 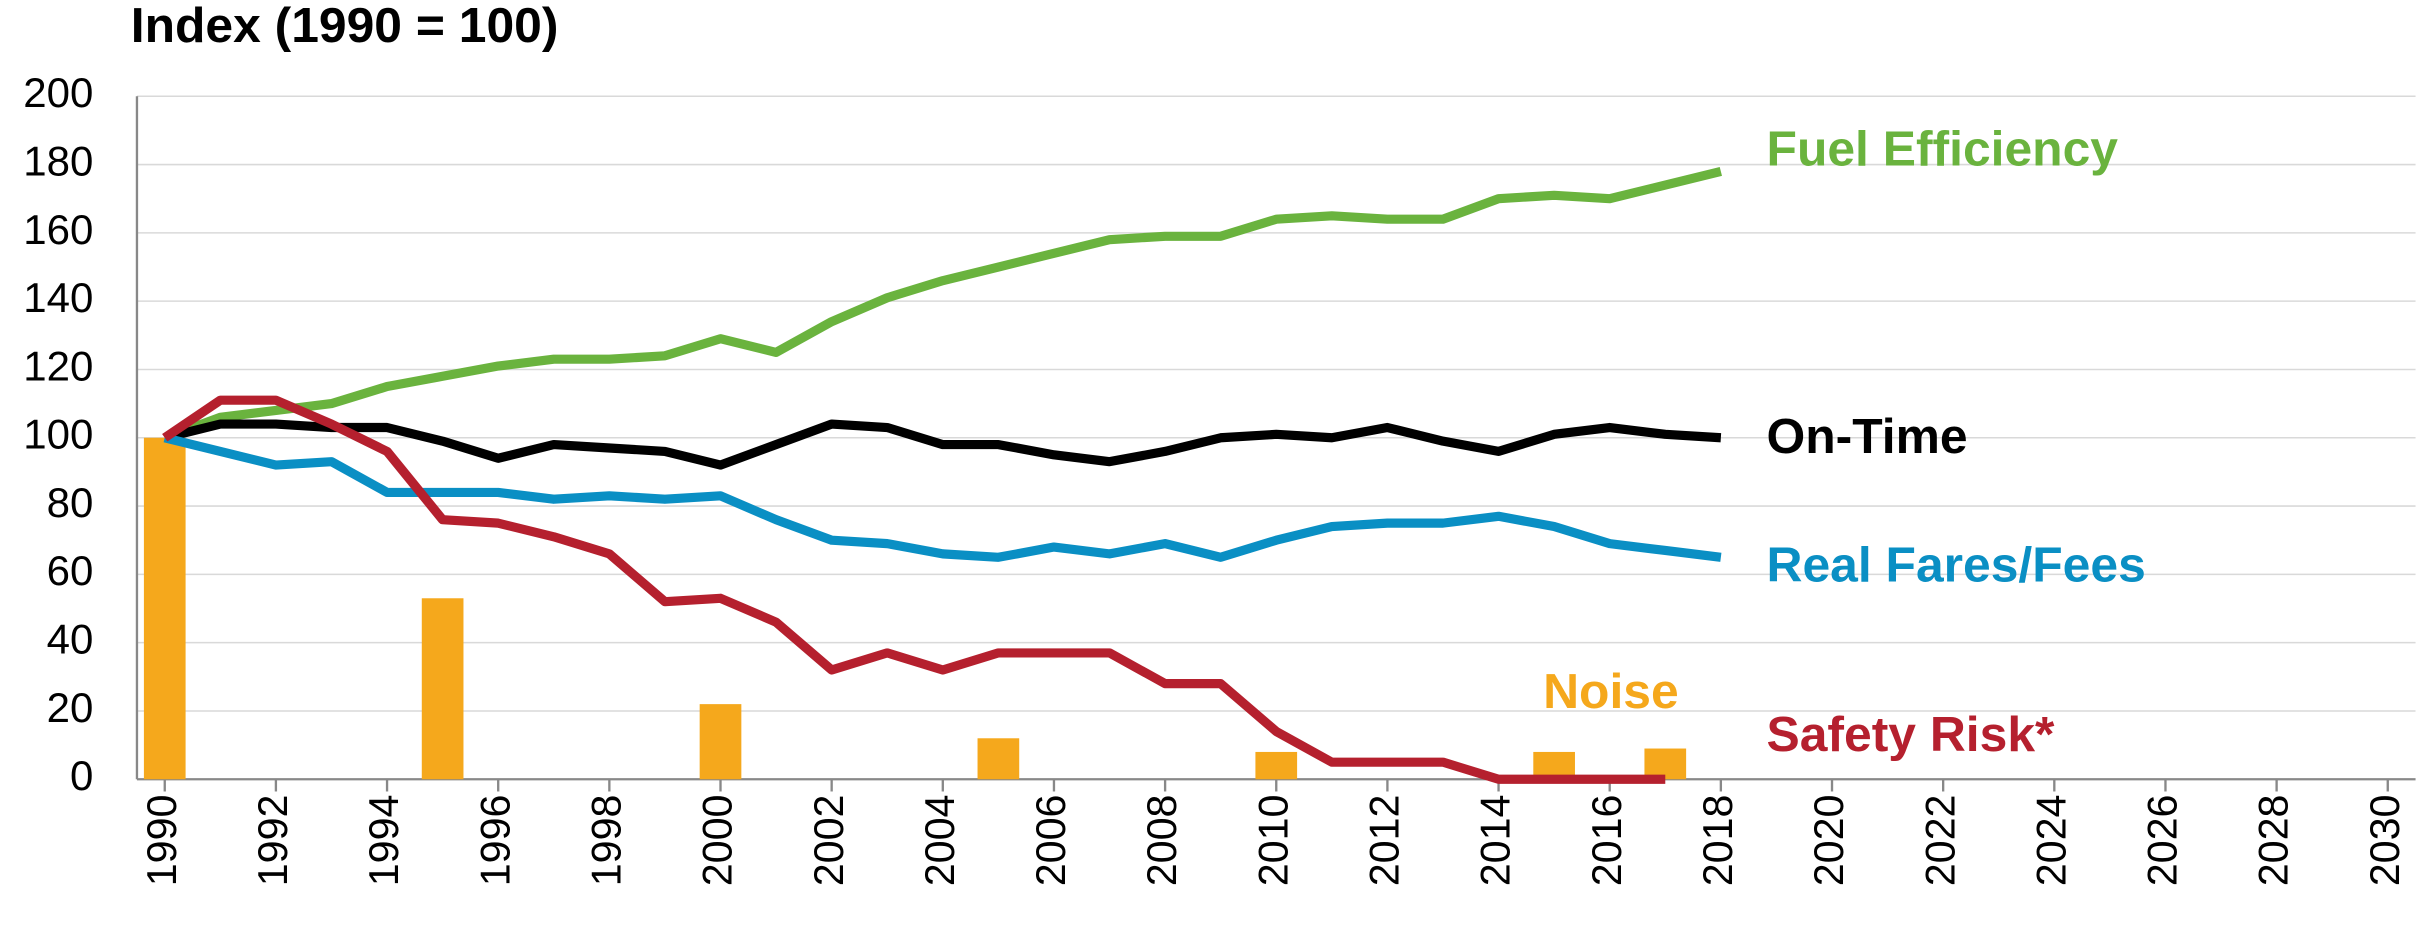 I want to click on x-tick-label: 1996, so click(x=494, y=841).